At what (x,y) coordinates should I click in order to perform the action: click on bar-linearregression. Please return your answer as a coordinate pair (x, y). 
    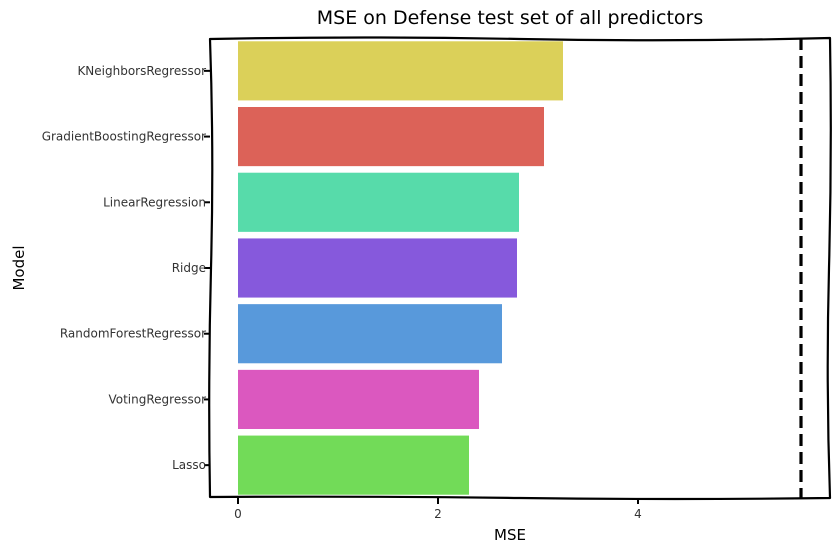
    Looking at the image, I should click on (378, 202).